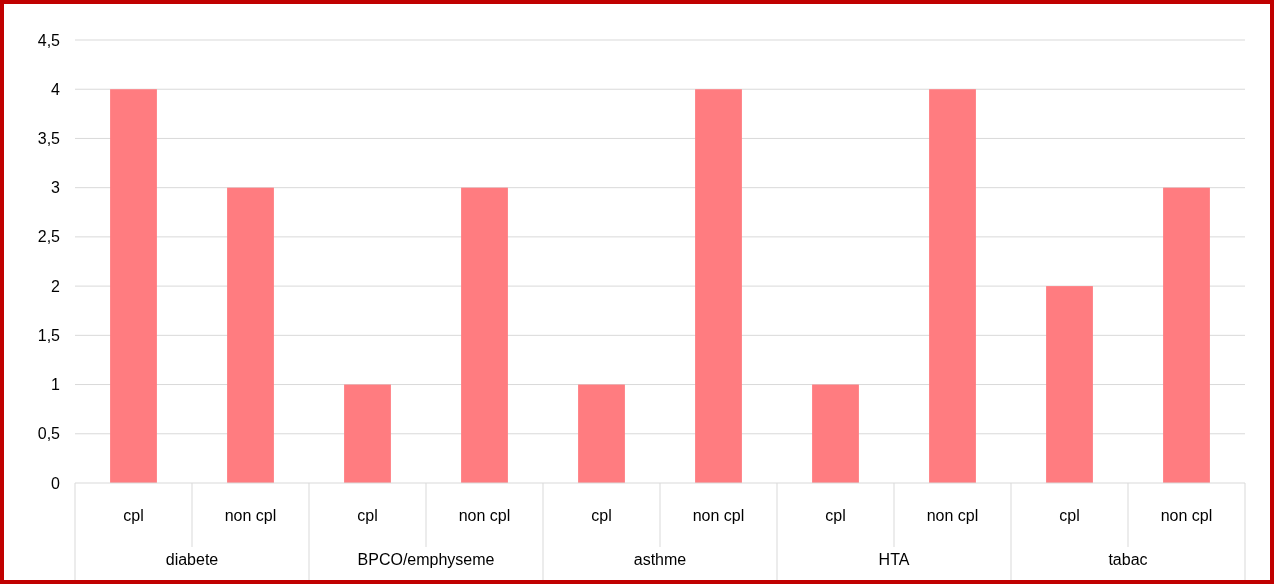  I want to click on text: tabac, so click(1128, 559).